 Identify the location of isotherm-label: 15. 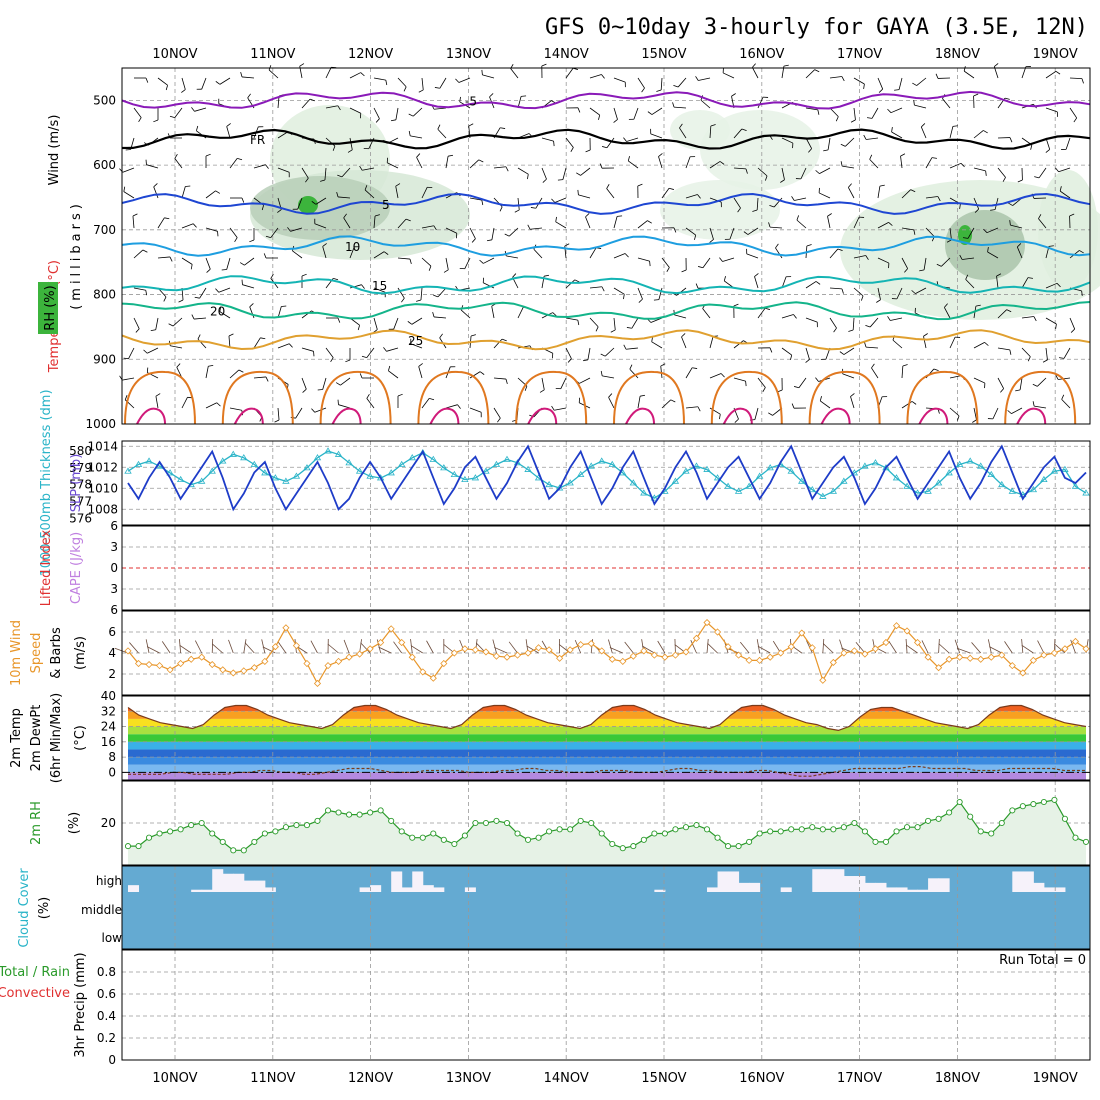
(379, 286).